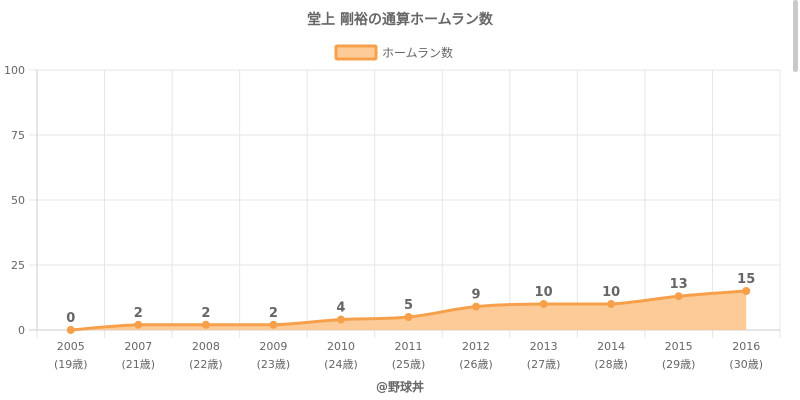 The height and width of the screenshot is (400, 800). What do you see at coordinates (476, 364) in the screenshot?
I see `x-tick-sublabel: (26歳)` at bounding box center [476, 364].